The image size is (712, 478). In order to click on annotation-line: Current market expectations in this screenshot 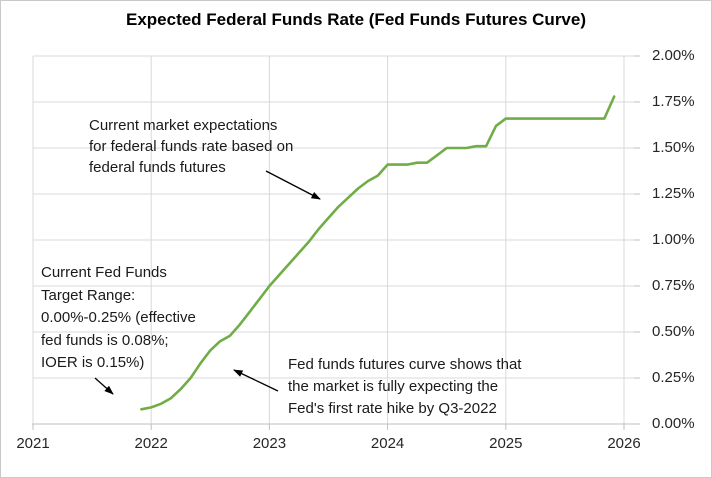, I will do `click(183, 125)`.